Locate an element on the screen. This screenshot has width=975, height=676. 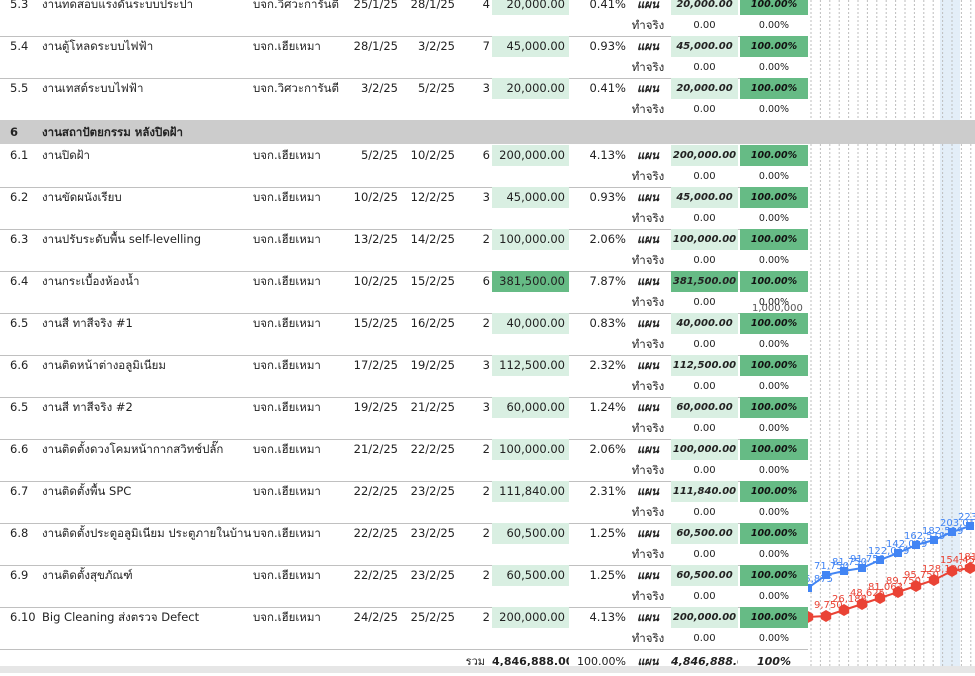
task-start-date: 21/2/25 is located at coordinates (375, 449).